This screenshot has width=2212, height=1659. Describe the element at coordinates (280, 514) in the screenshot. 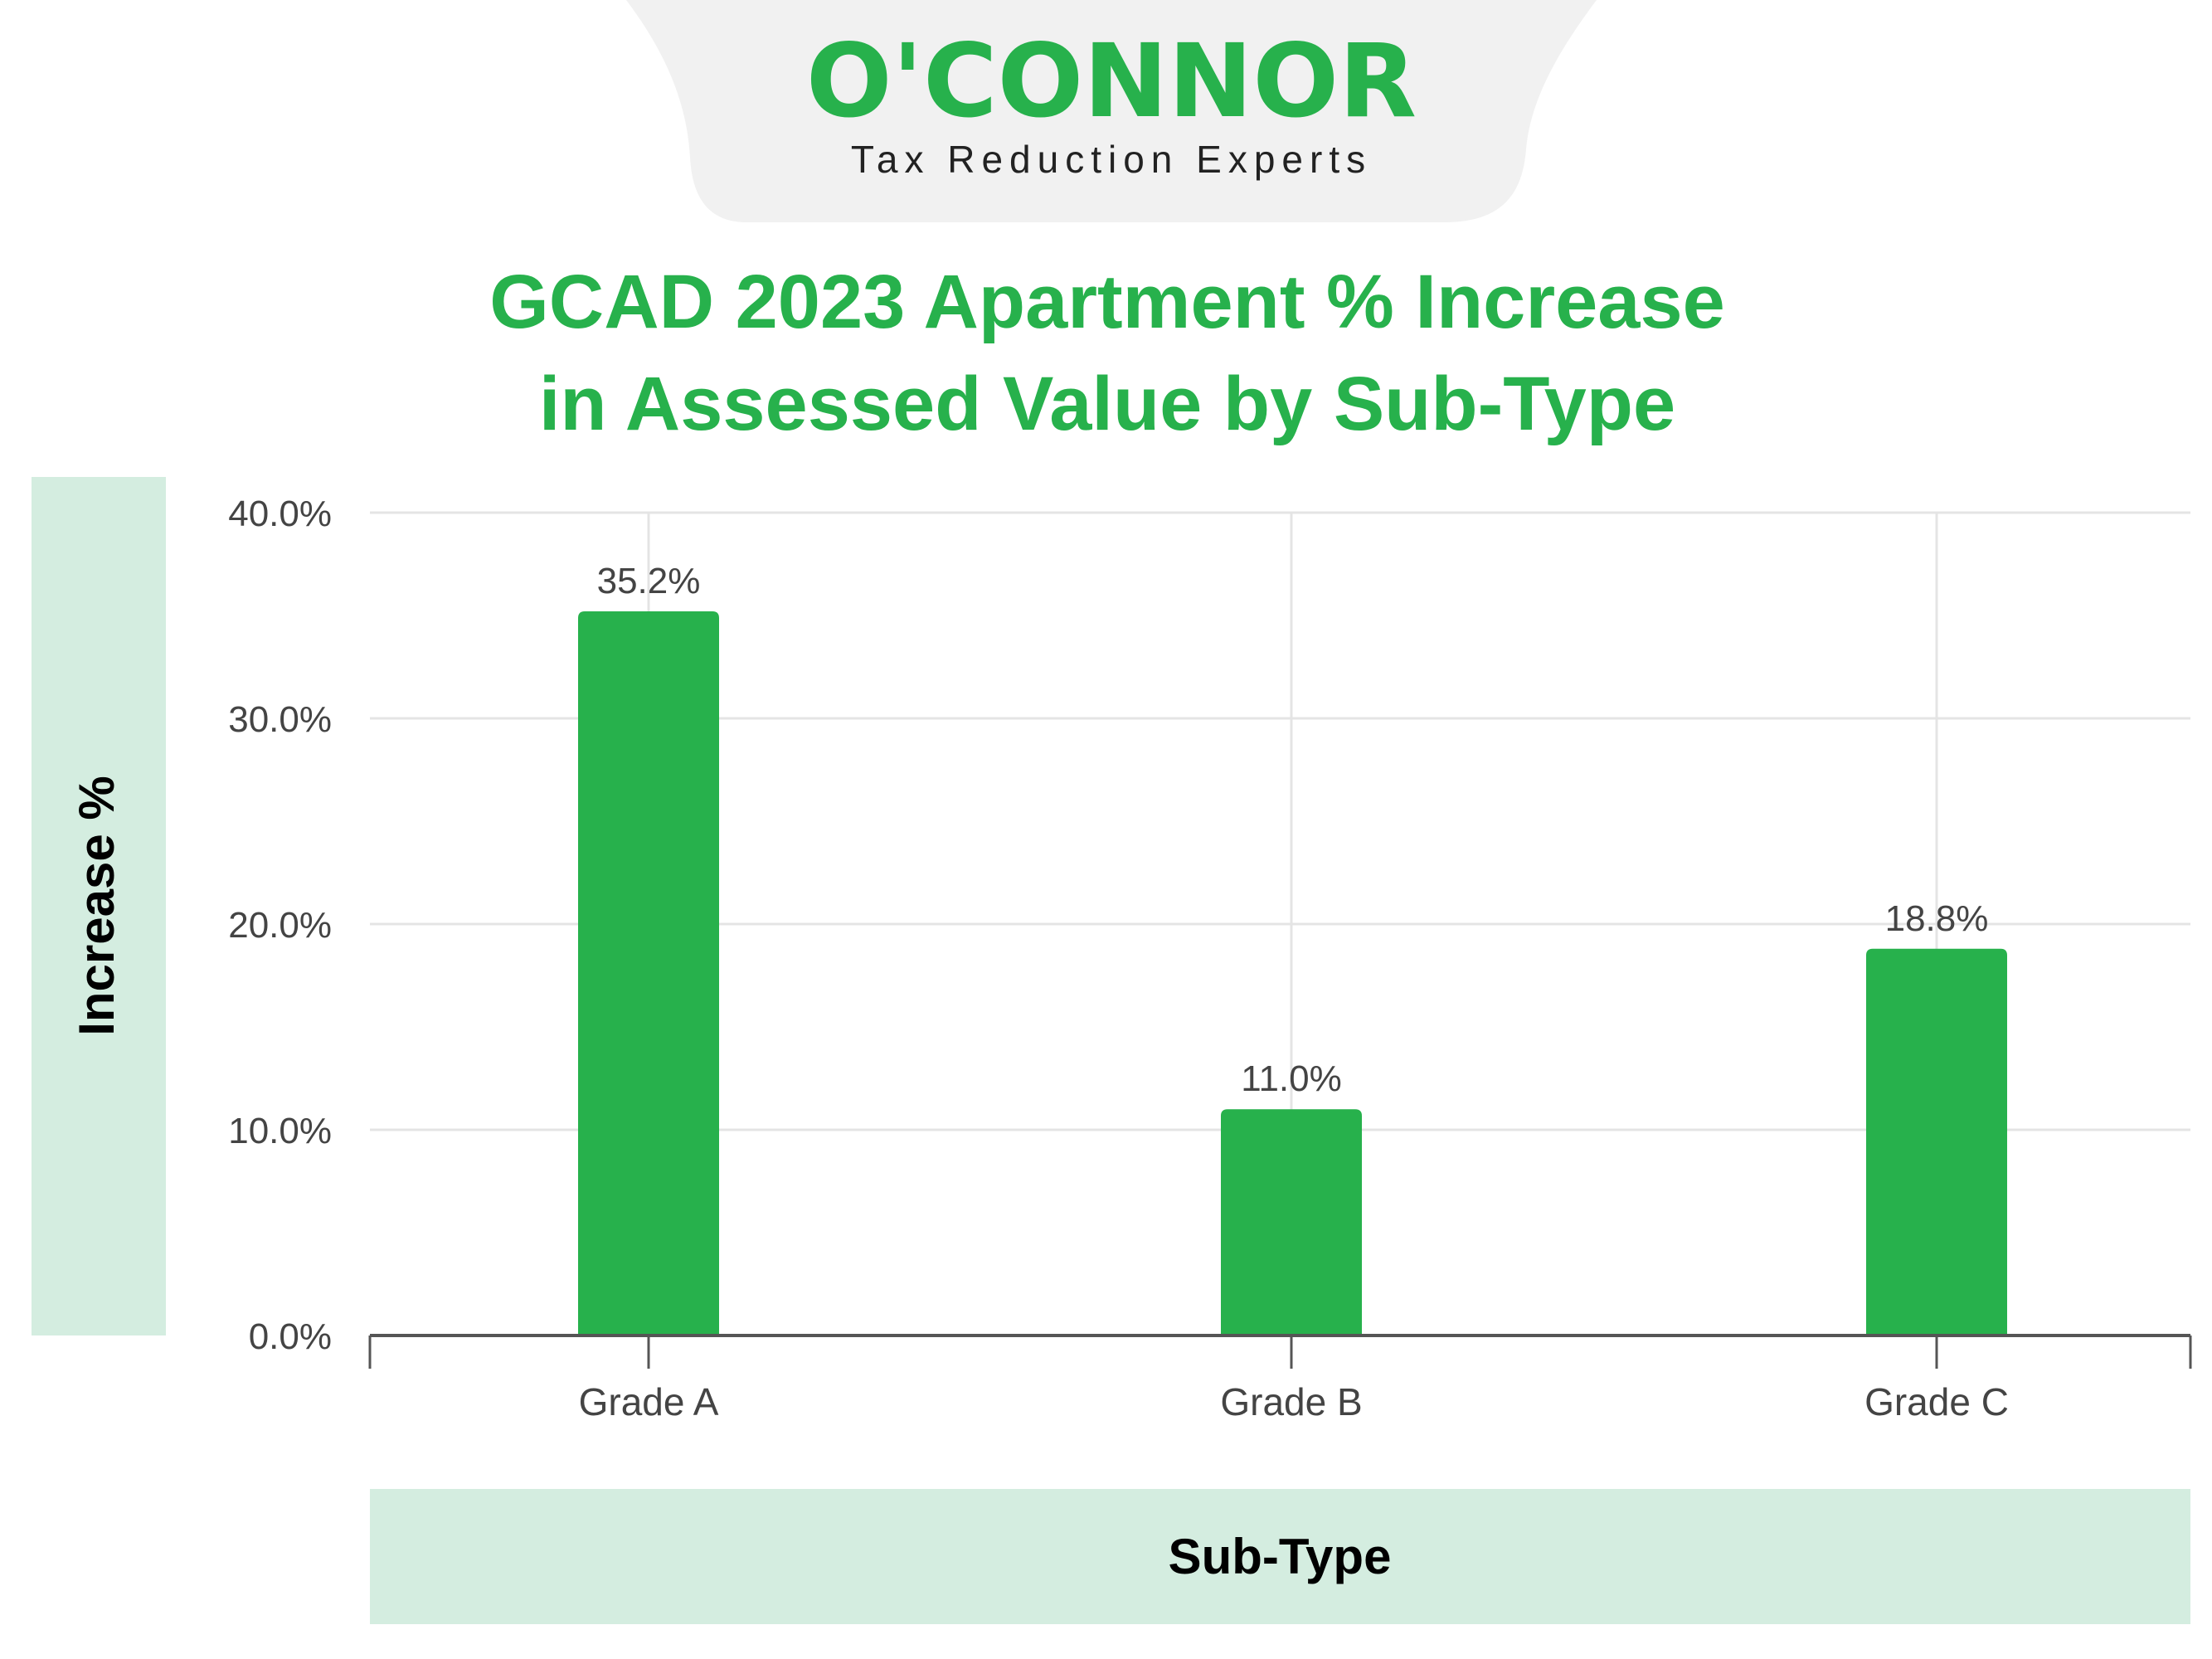

I see `y-tick-label: 40.0%` at that location.